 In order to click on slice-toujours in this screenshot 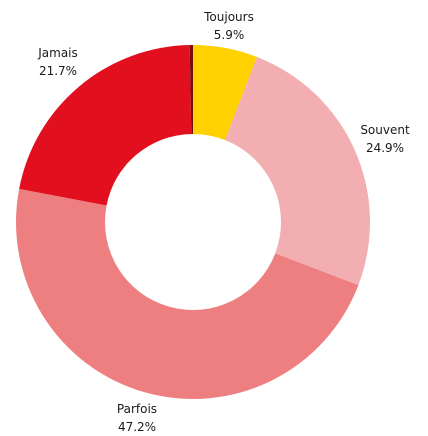, I will do `click(225, 92)`.